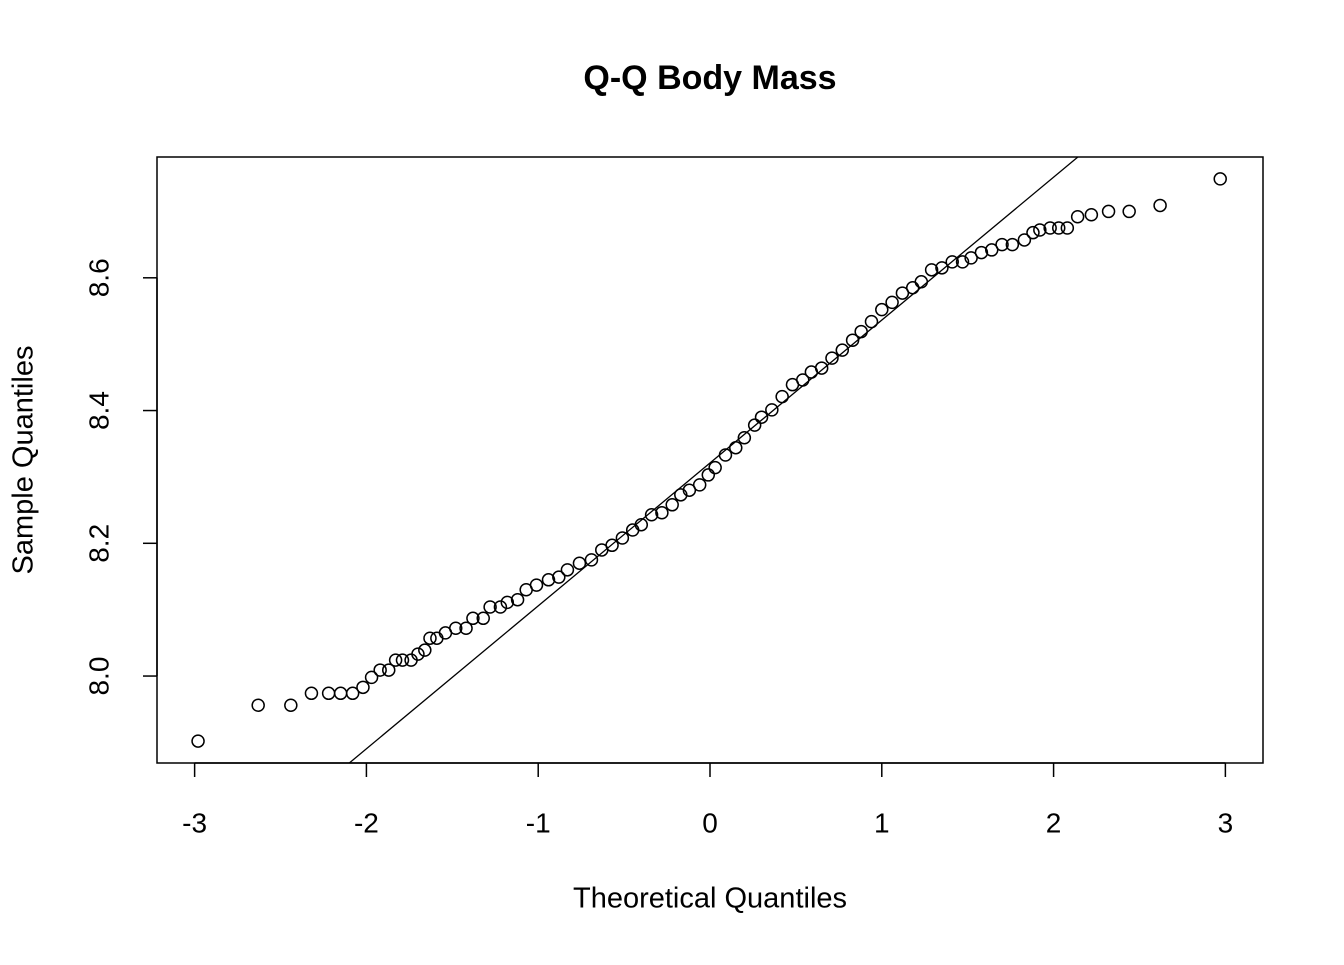 The width and height of the screenshot is (1344, 965). I want to click on x-tick-label: 1, so click(882, 822).